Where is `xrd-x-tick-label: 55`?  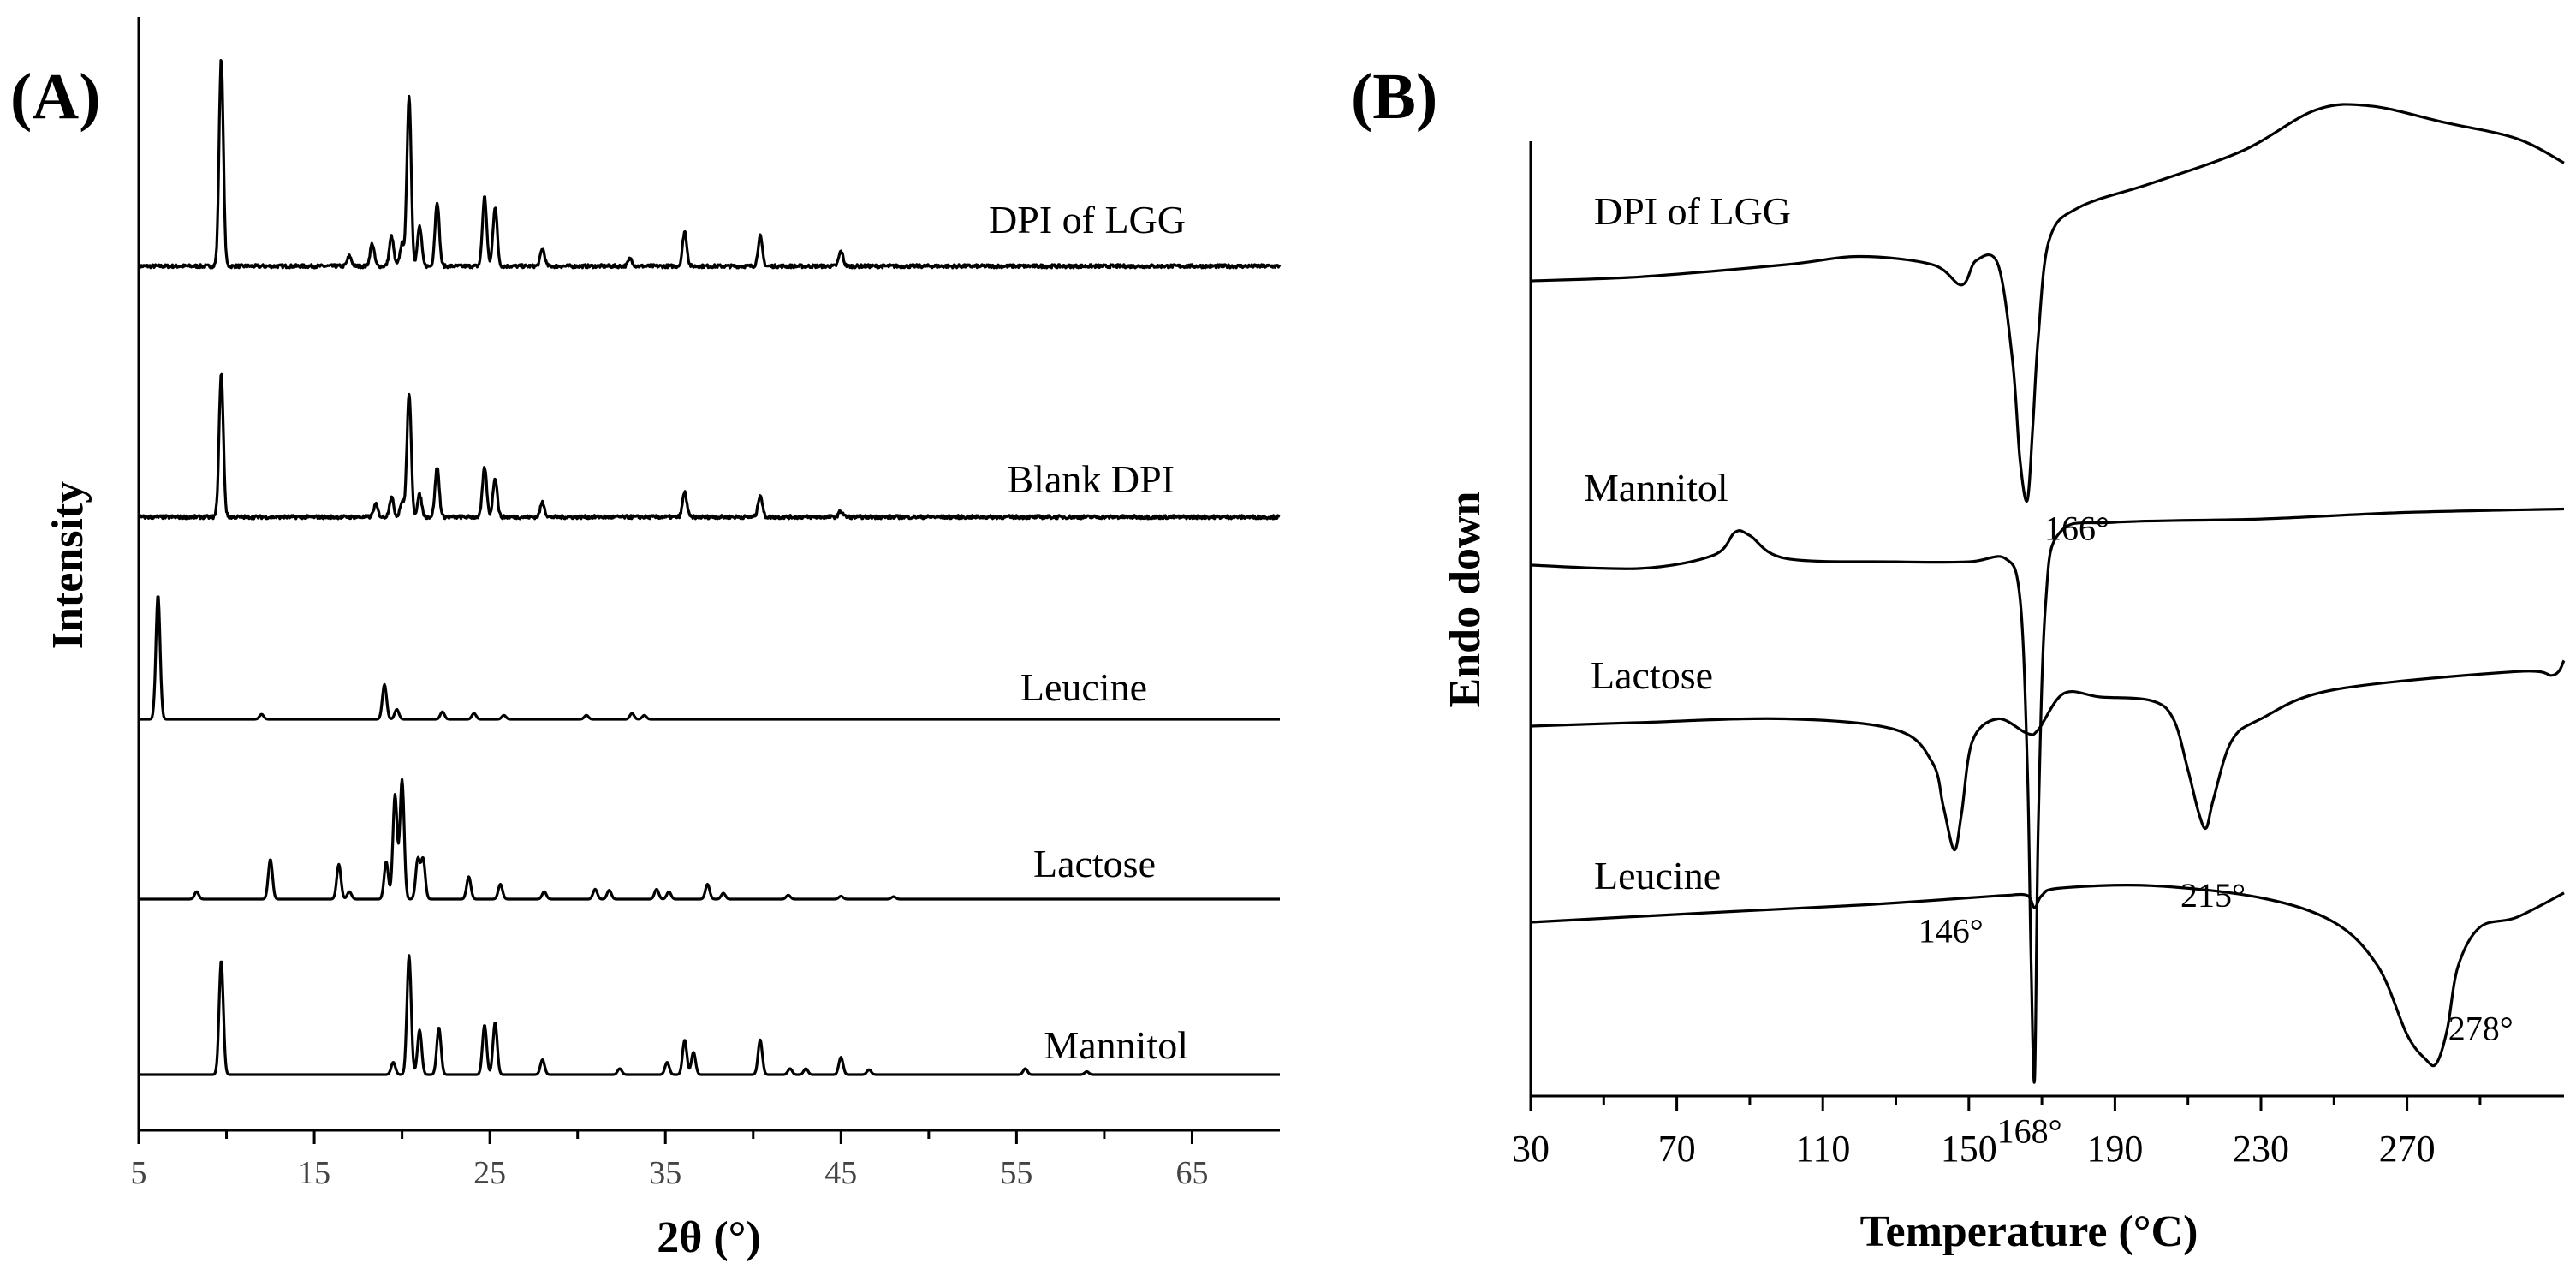
xrd-x-tick-label: 55 is located at coordinates (1016, 1173).